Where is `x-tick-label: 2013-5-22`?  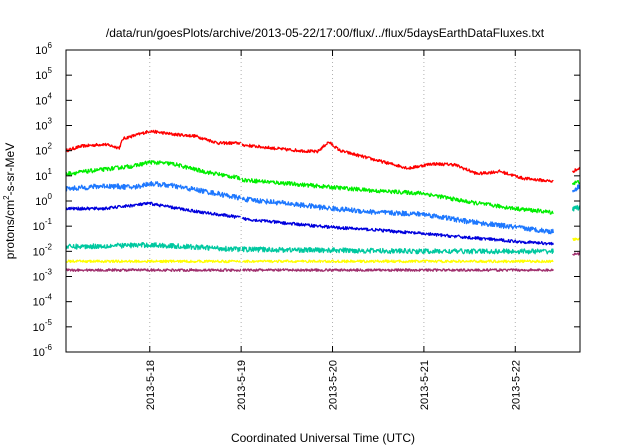 x-tick-label: 2013-5-22 is located at coordinates (516, 385).